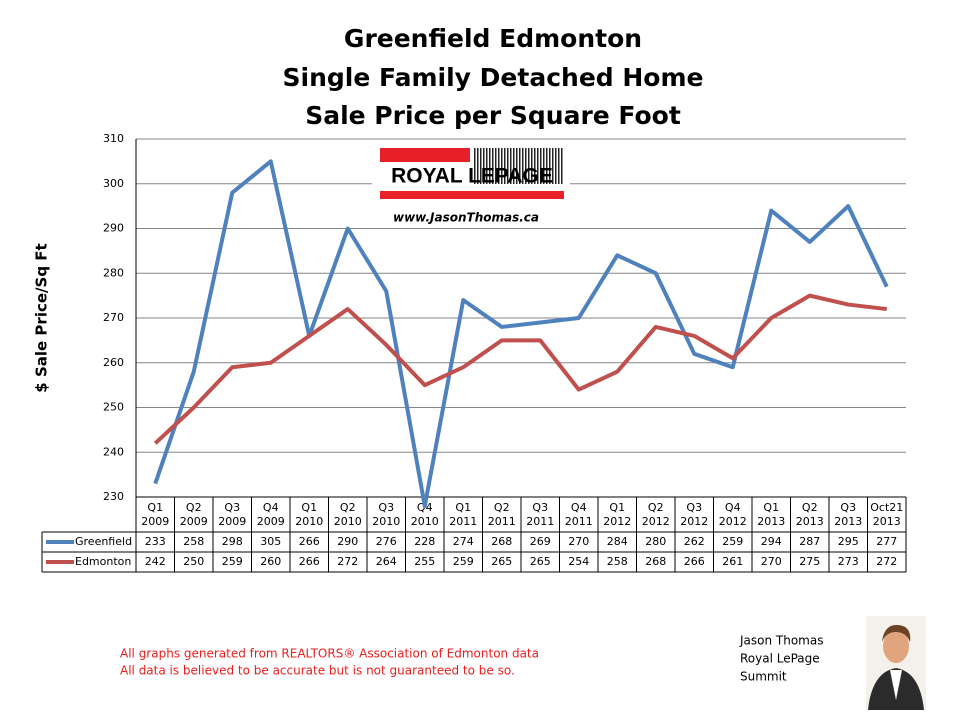  Describe the element at coordinates (386, 541) in the screenshot. I see `table-value: 276` at that location.